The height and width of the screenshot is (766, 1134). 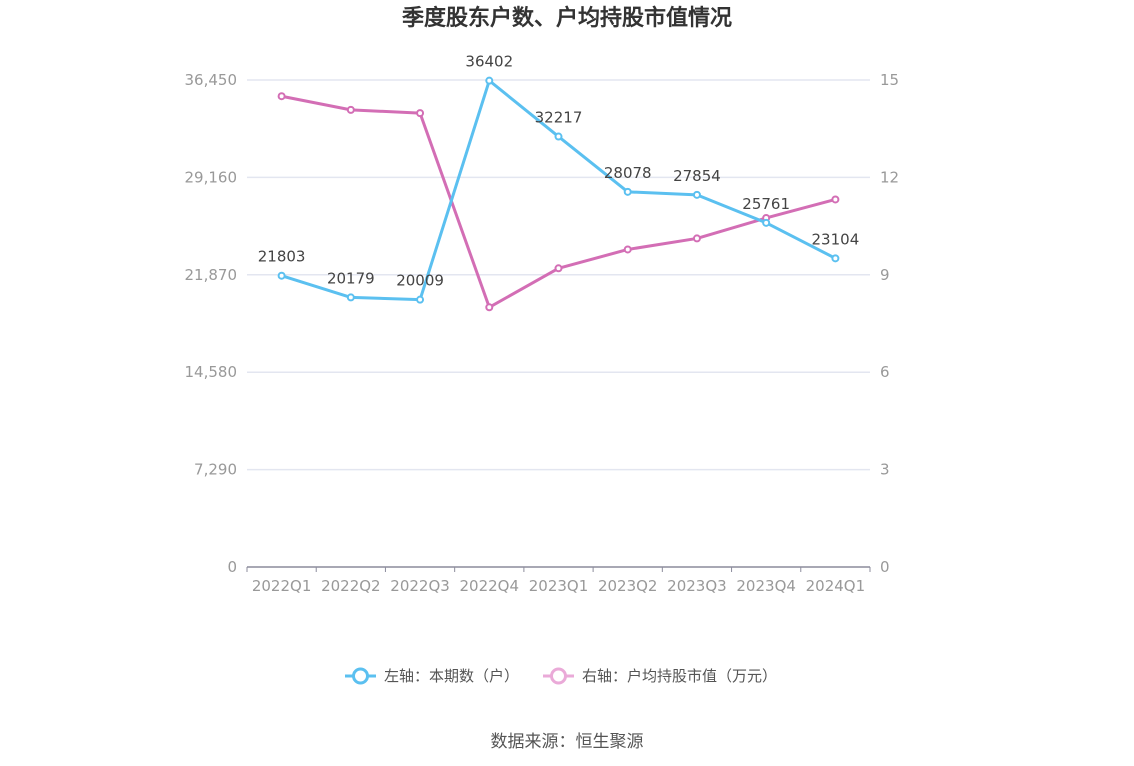 I want to click on right-tick-label: 12, so click(x=889, y=177).